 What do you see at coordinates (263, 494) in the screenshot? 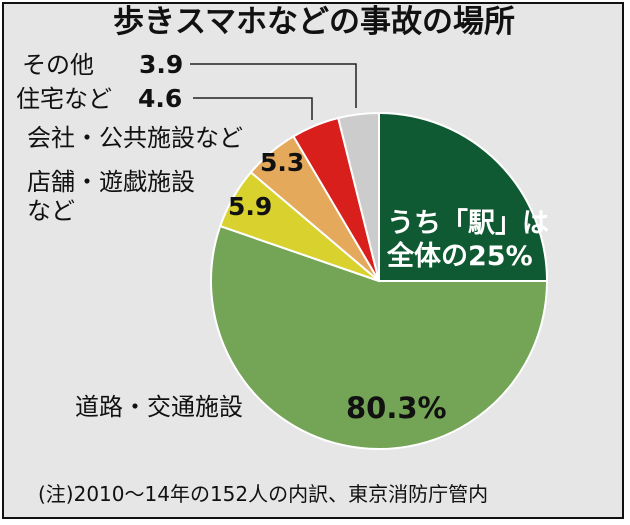
I see `chart-note: (注)2010〜14年の152人の内訳、東京消防庁管内` at bounding box center [263, 494].